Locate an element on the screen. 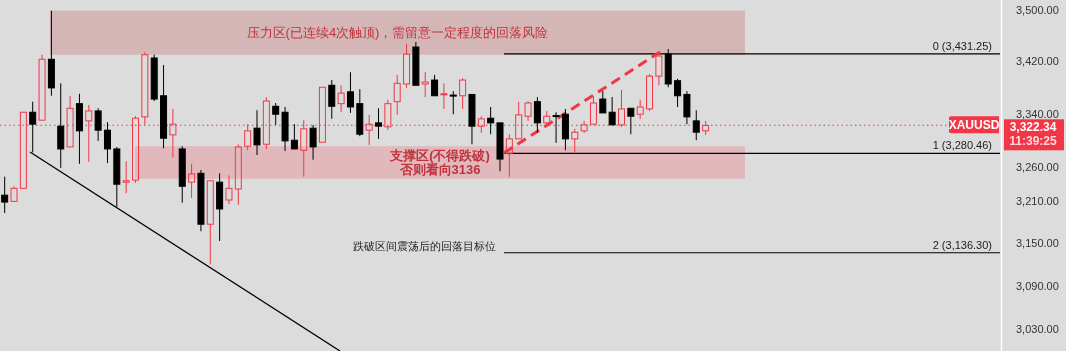 The width and height of the screenshot is (1066, 351). annotation: 跌破区间震荡后的回落目标位 is located at coordinates (424, 246).